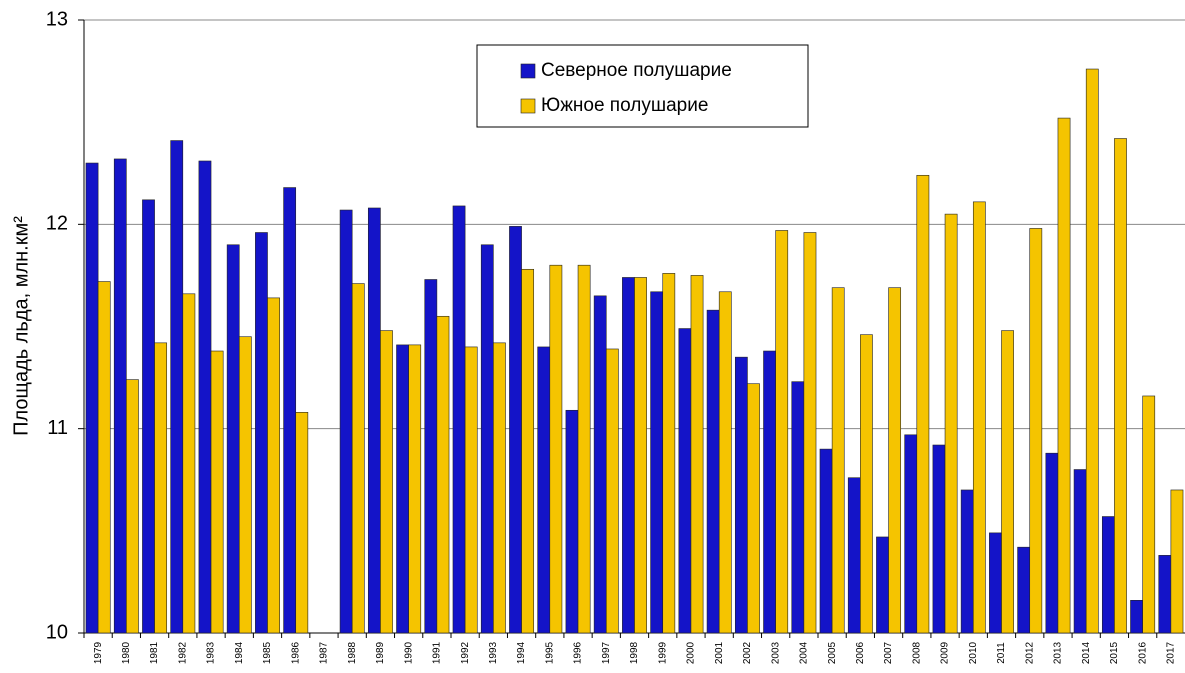 This screenshot has height=673, width=1185. I want to click on x-tick-label: 2013, so click(1058, 652).